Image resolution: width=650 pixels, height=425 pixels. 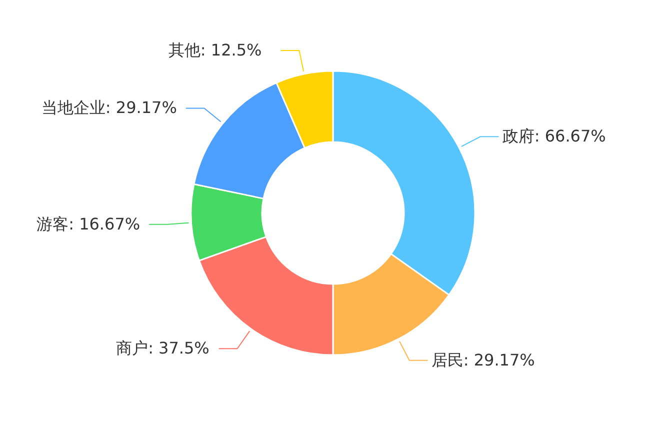 I want to click on slice-label: 其他, so click(x=184, y=50).